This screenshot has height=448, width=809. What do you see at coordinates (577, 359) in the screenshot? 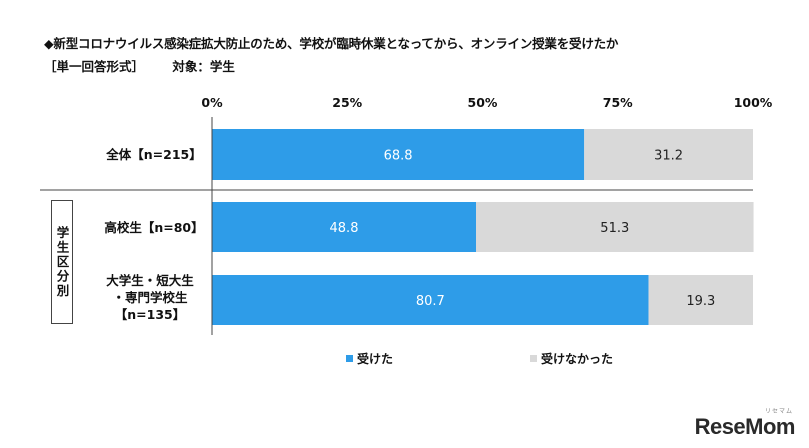
I see `legend-label-not-received: 受けなかった` at bounding box center [577, 359].